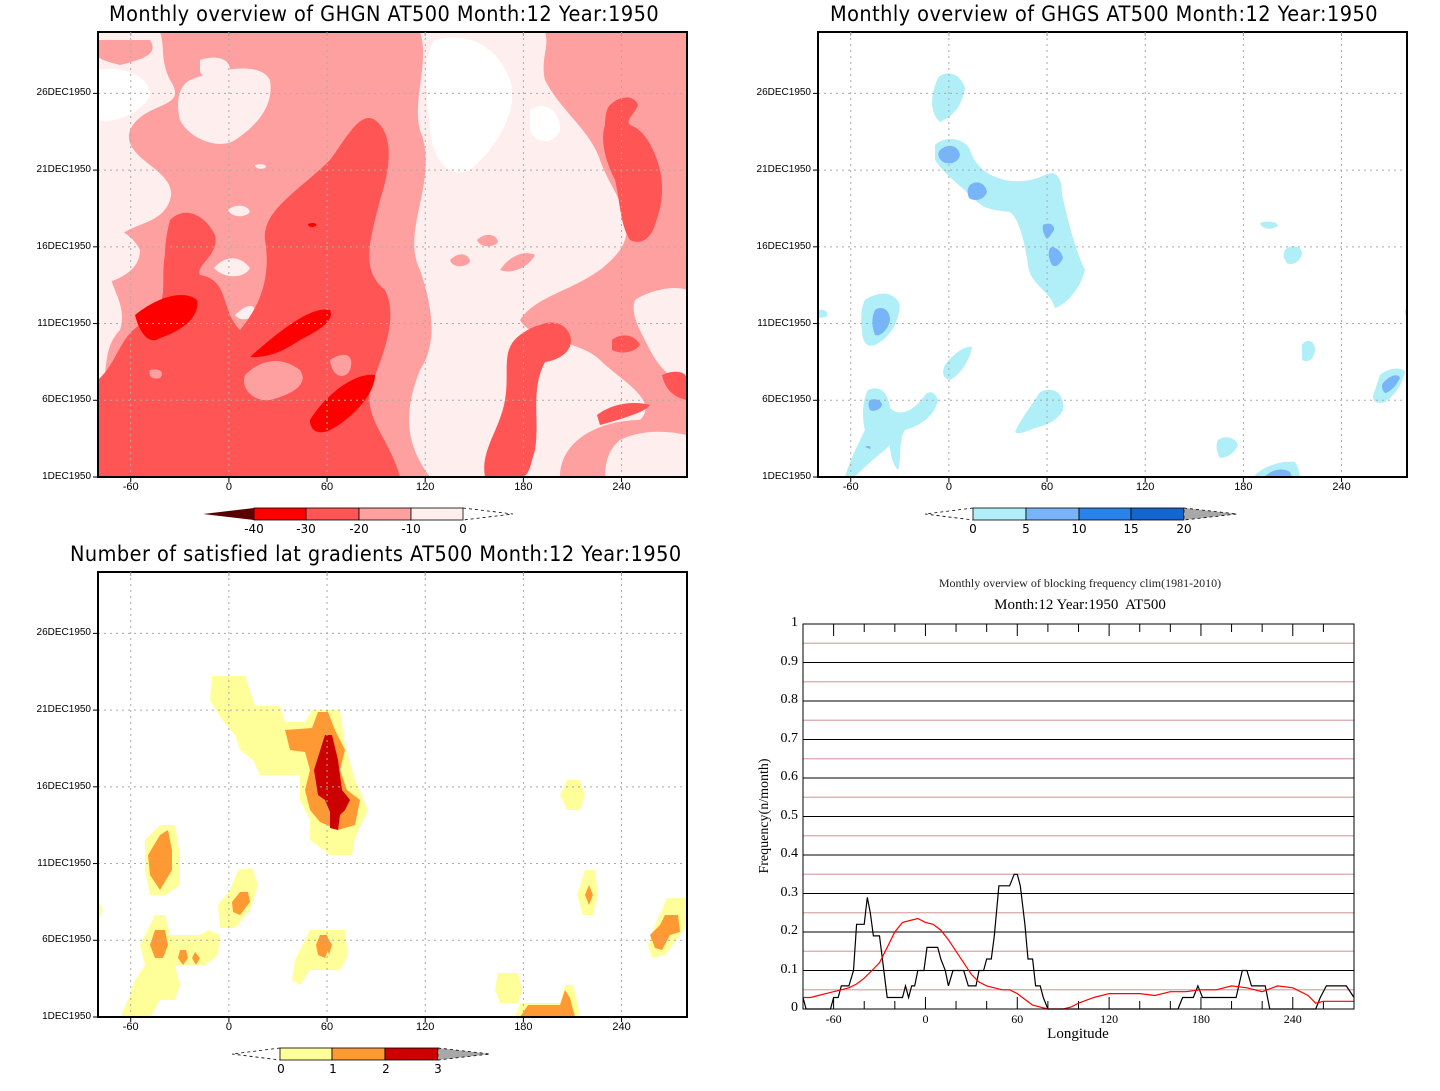 Image resolution: width=1440 pixels, height=1091 pixels. Describe the element at coordinates (63, 786) in the screenshot. I see `gradients-ytick-label: 16DEC1950` at that location.